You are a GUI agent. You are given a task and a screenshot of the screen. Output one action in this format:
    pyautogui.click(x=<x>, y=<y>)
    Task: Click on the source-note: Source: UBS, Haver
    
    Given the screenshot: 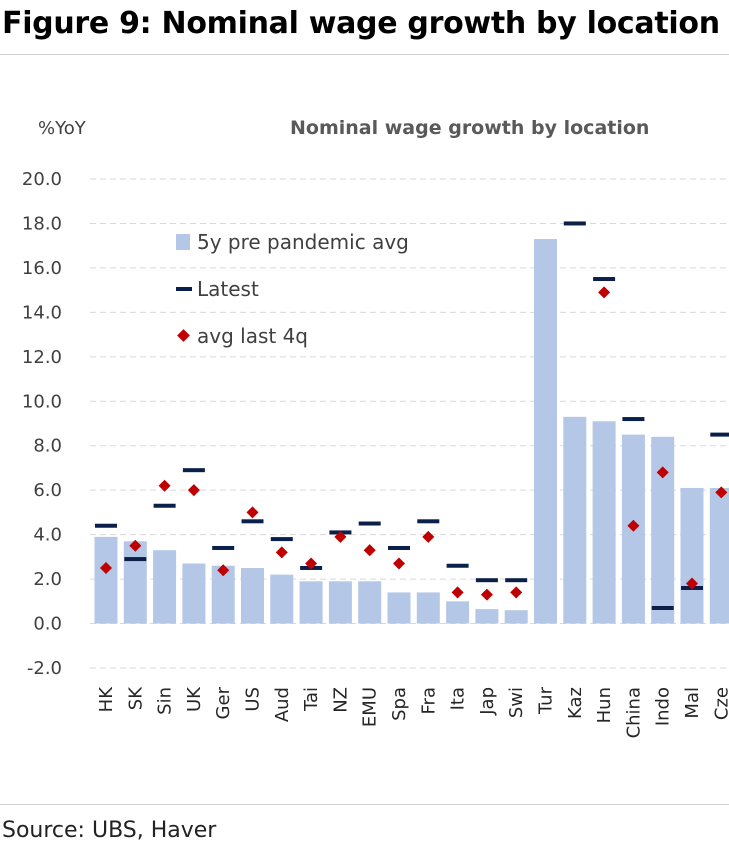 What is the action you would take?
    pyautogui.click(x=109, y=830)
    